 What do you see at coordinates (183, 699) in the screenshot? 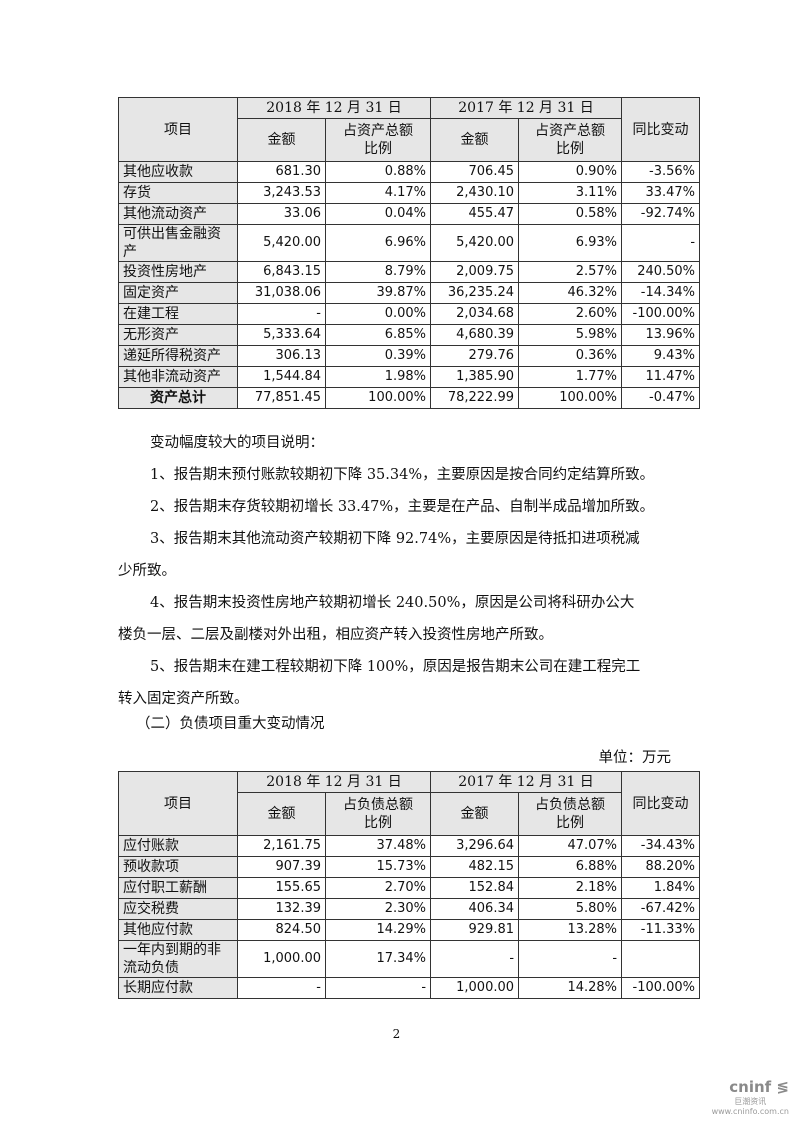
I see `note-5-cont: 转入固定资产所致。` at bounding box center [183, 699].